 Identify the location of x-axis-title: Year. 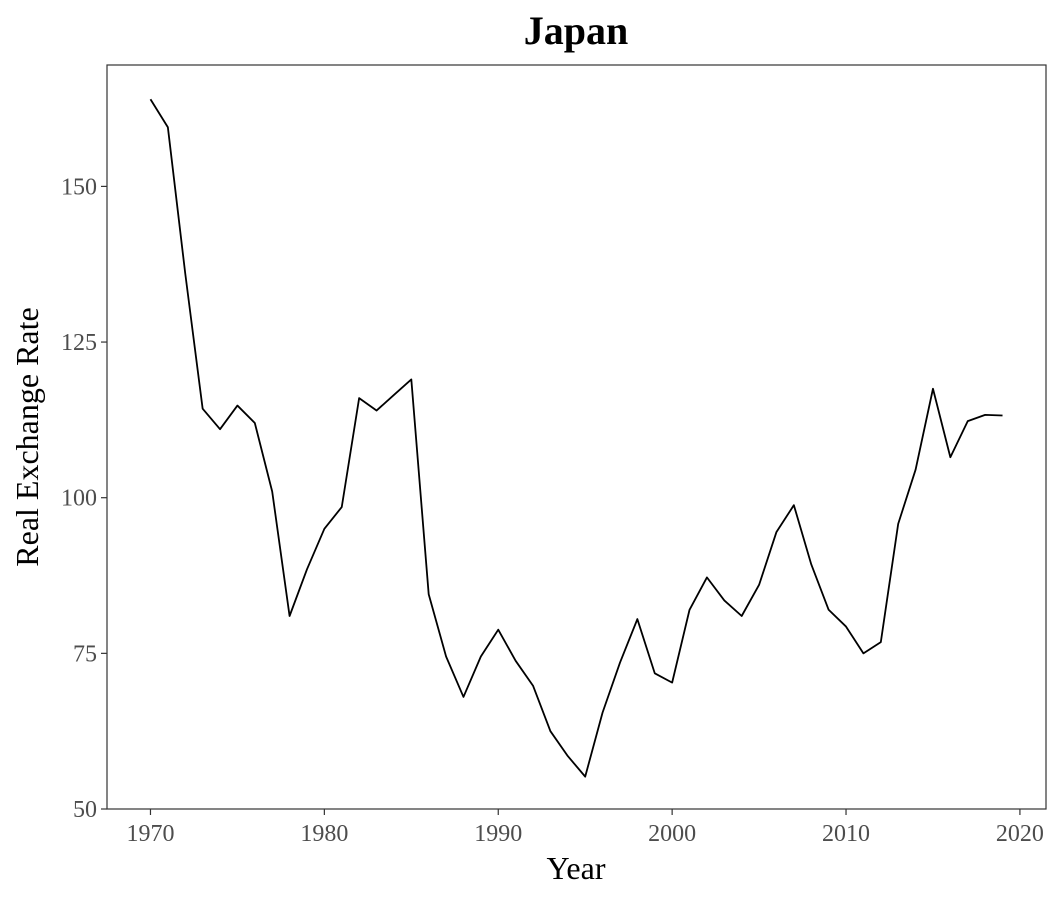
(576, 868).